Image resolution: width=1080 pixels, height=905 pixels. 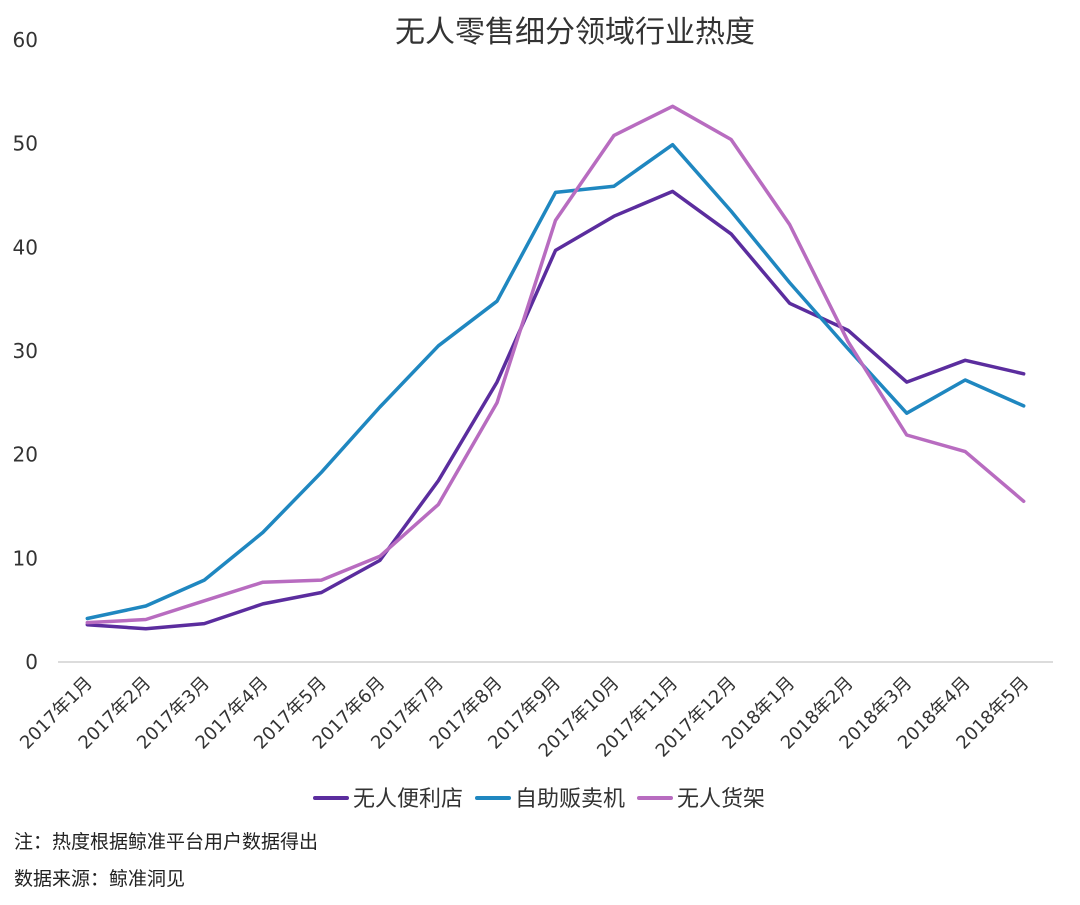 I want to click on legend: 无人便利店 自助贩卖机 无人货架, so click(x=539, y=799).